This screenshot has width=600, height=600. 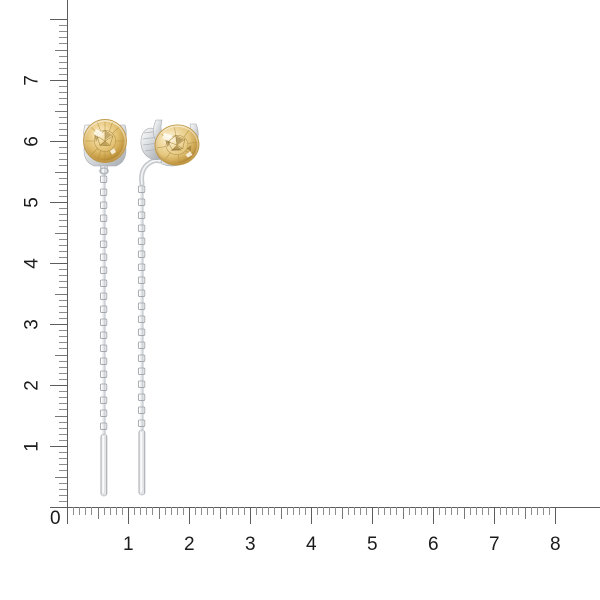 What do you see at coordinates (104, 465) in the screenshot?
I see `earring-left-bar-end` at bounding box center [104, 465].